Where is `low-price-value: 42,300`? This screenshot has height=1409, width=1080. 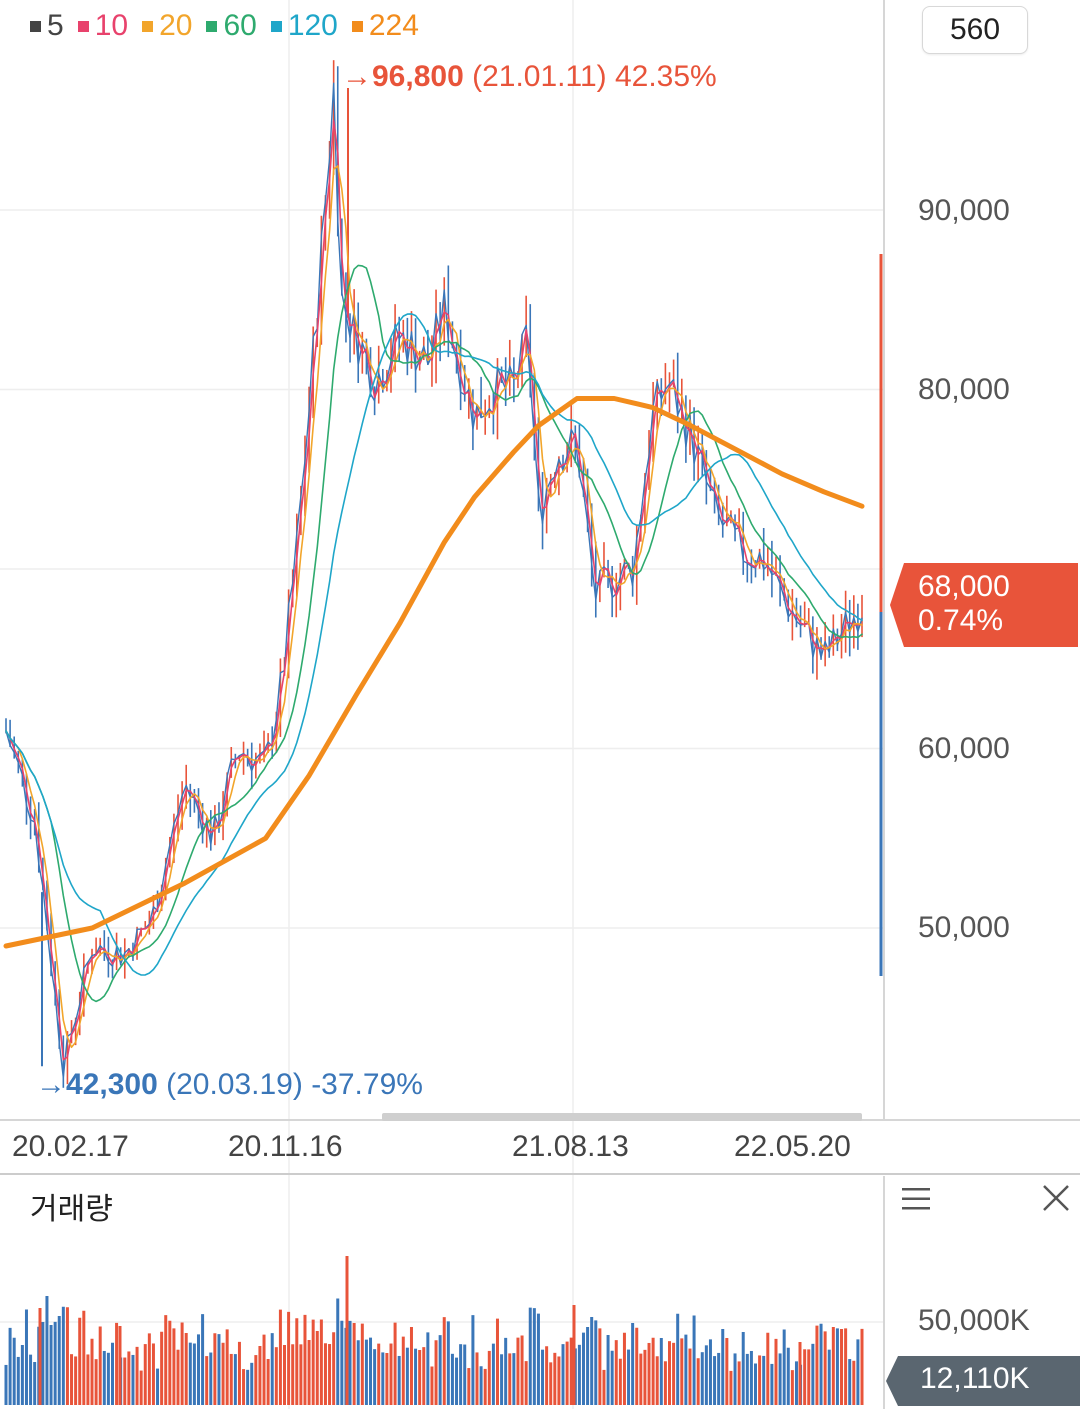
low-price-value: 42,300 is located at coordinates (112, 1084).